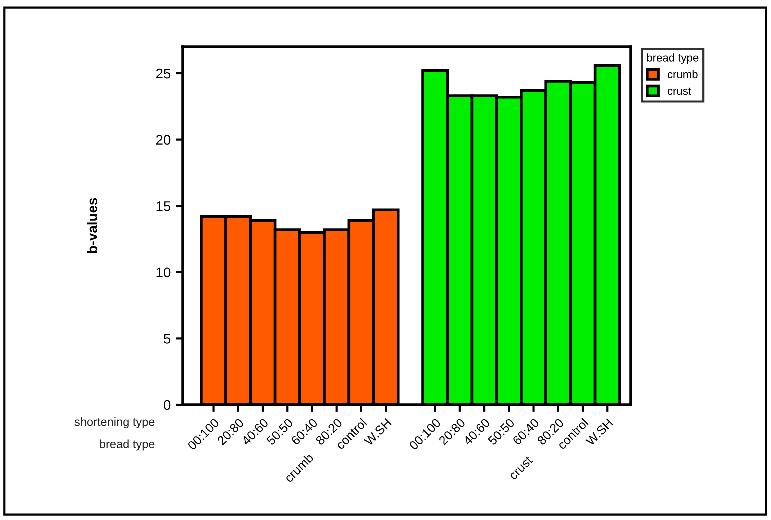  What do you see at coordinates (683, 74) in the screenshot?
I see `legend-label: crumb` at bounding box center [683, 74].